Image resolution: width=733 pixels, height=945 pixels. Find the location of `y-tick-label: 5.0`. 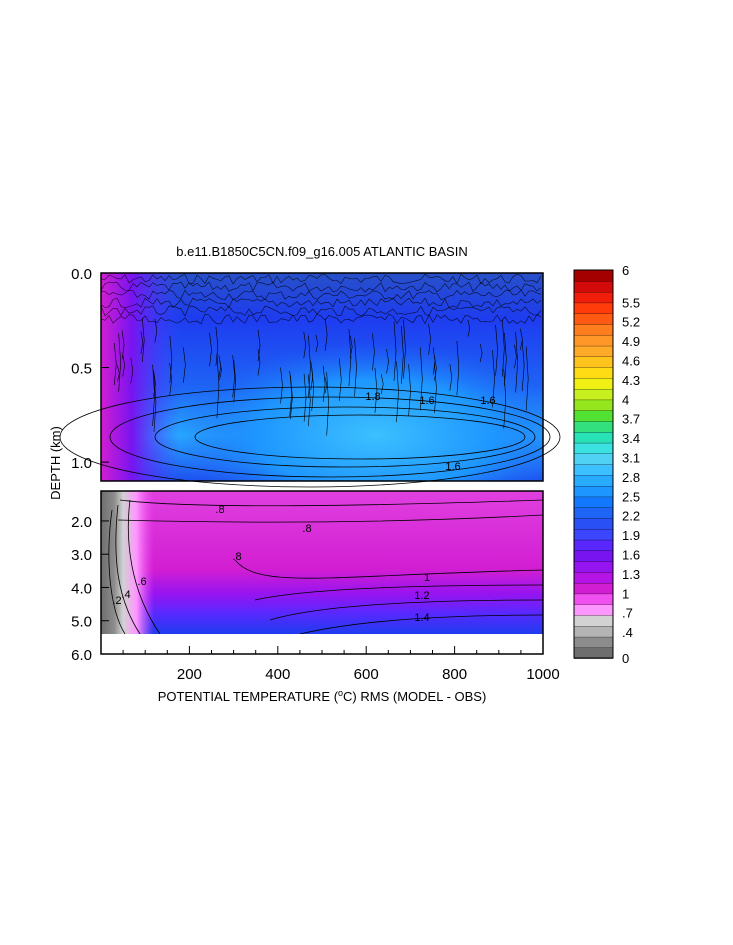

y-tick-label: 5.0 is located at coordinates (81, 622).